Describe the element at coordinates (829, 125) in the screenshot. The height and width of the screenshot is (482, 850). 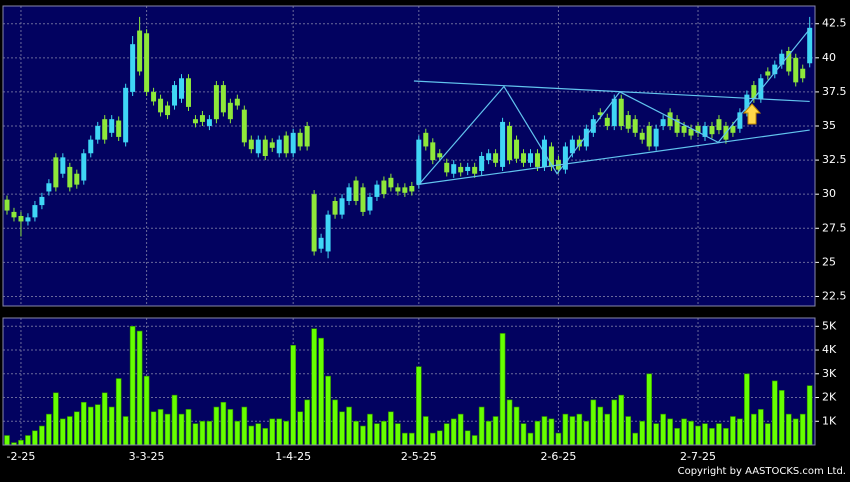
I see `y-tick-label: 35` at that location.